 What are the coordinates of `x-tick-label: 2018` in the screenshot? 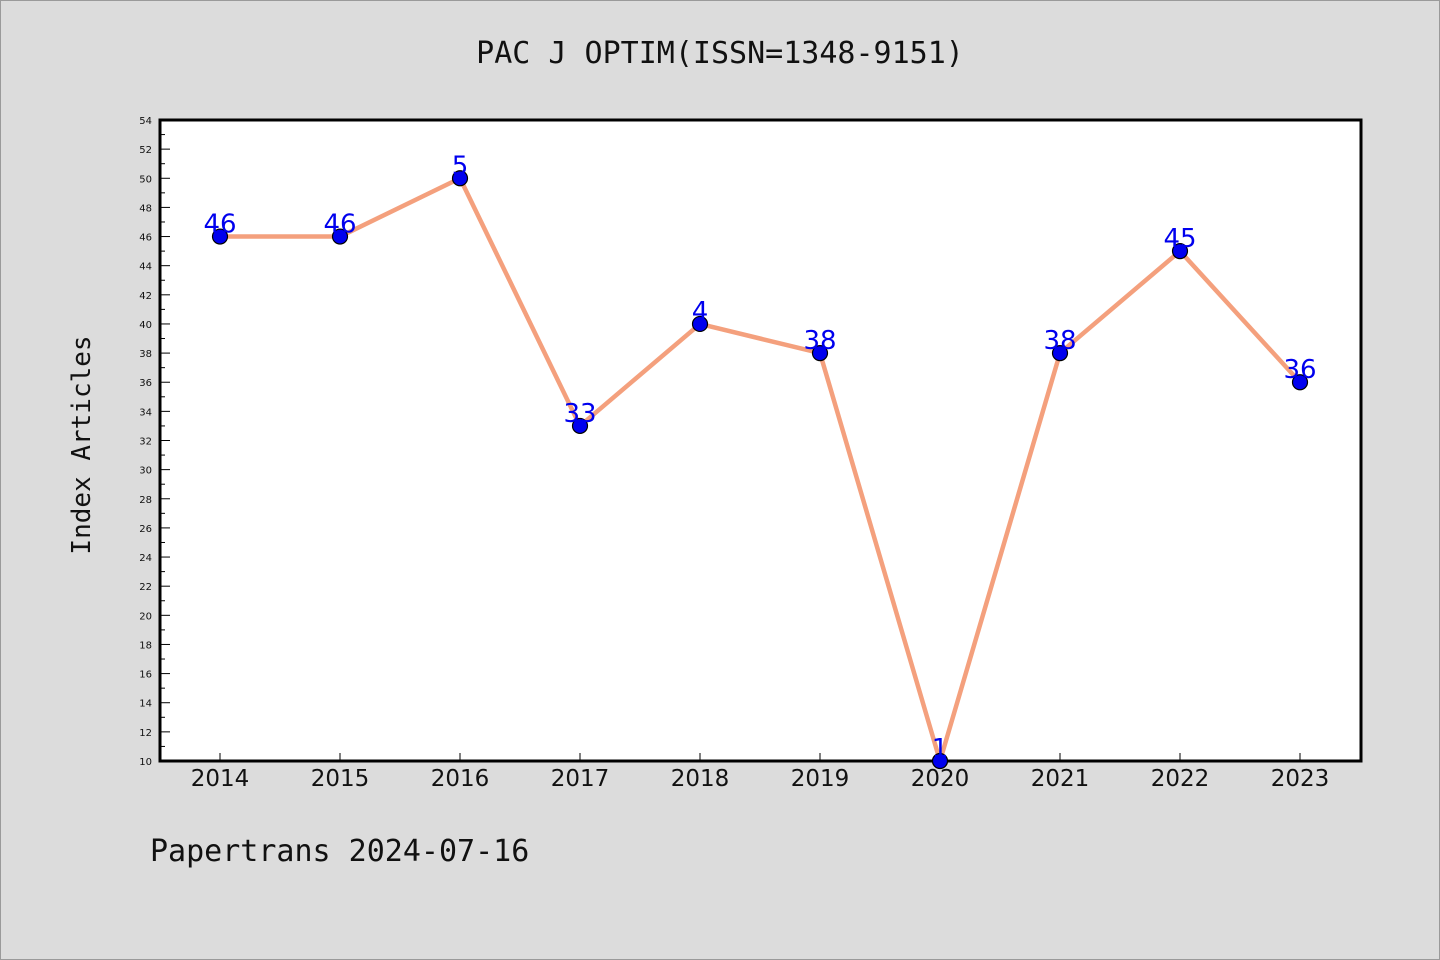 It's located at (700, 779).